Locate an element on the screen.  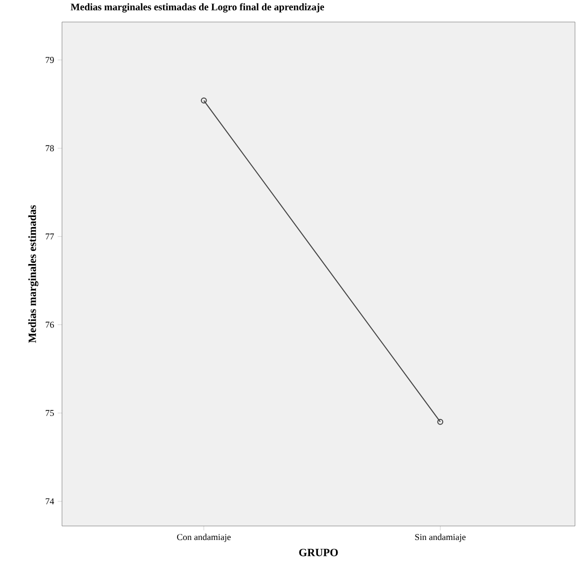
x-tick-label: Con andamiaje is located at coordinates (204, 538).